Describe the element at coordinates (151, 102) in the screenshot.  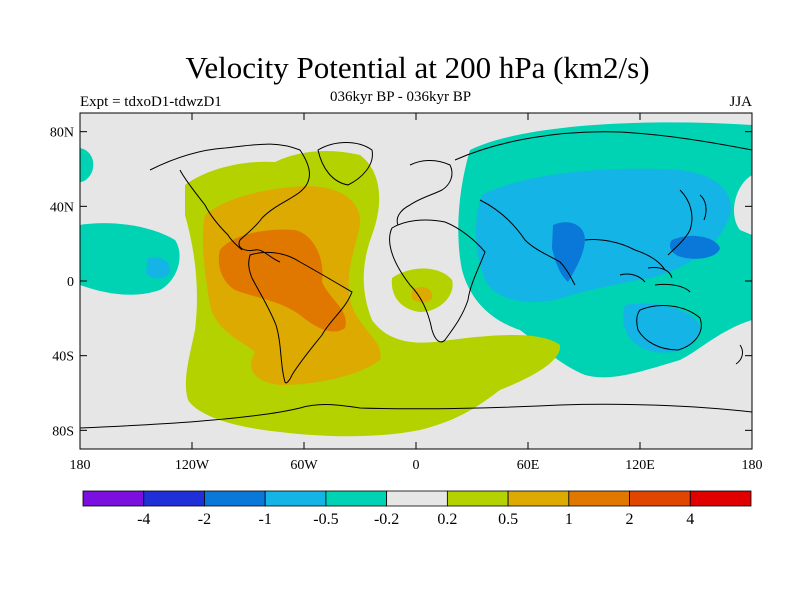
I see `experiment-label: Expt = tdxoD1-tdwzD1` at that location.